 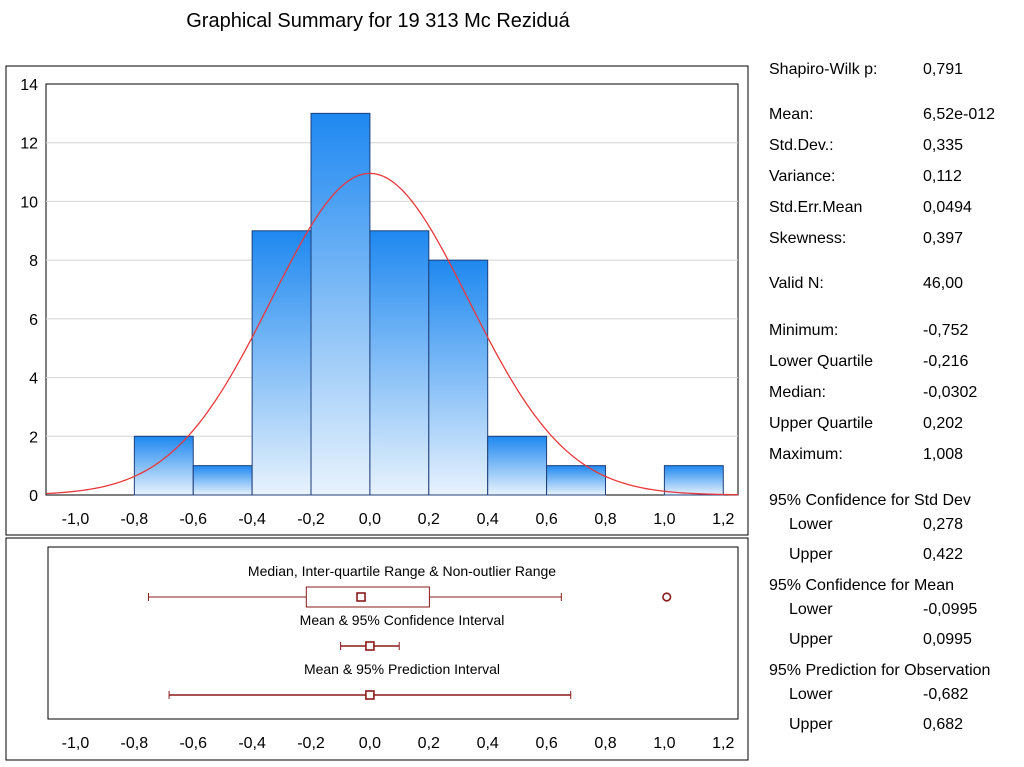 What do you see at coordinates (943, 724) in the screenshot?
I see `prediction-upper-value: 0,682` at bounding box center [943, 724].